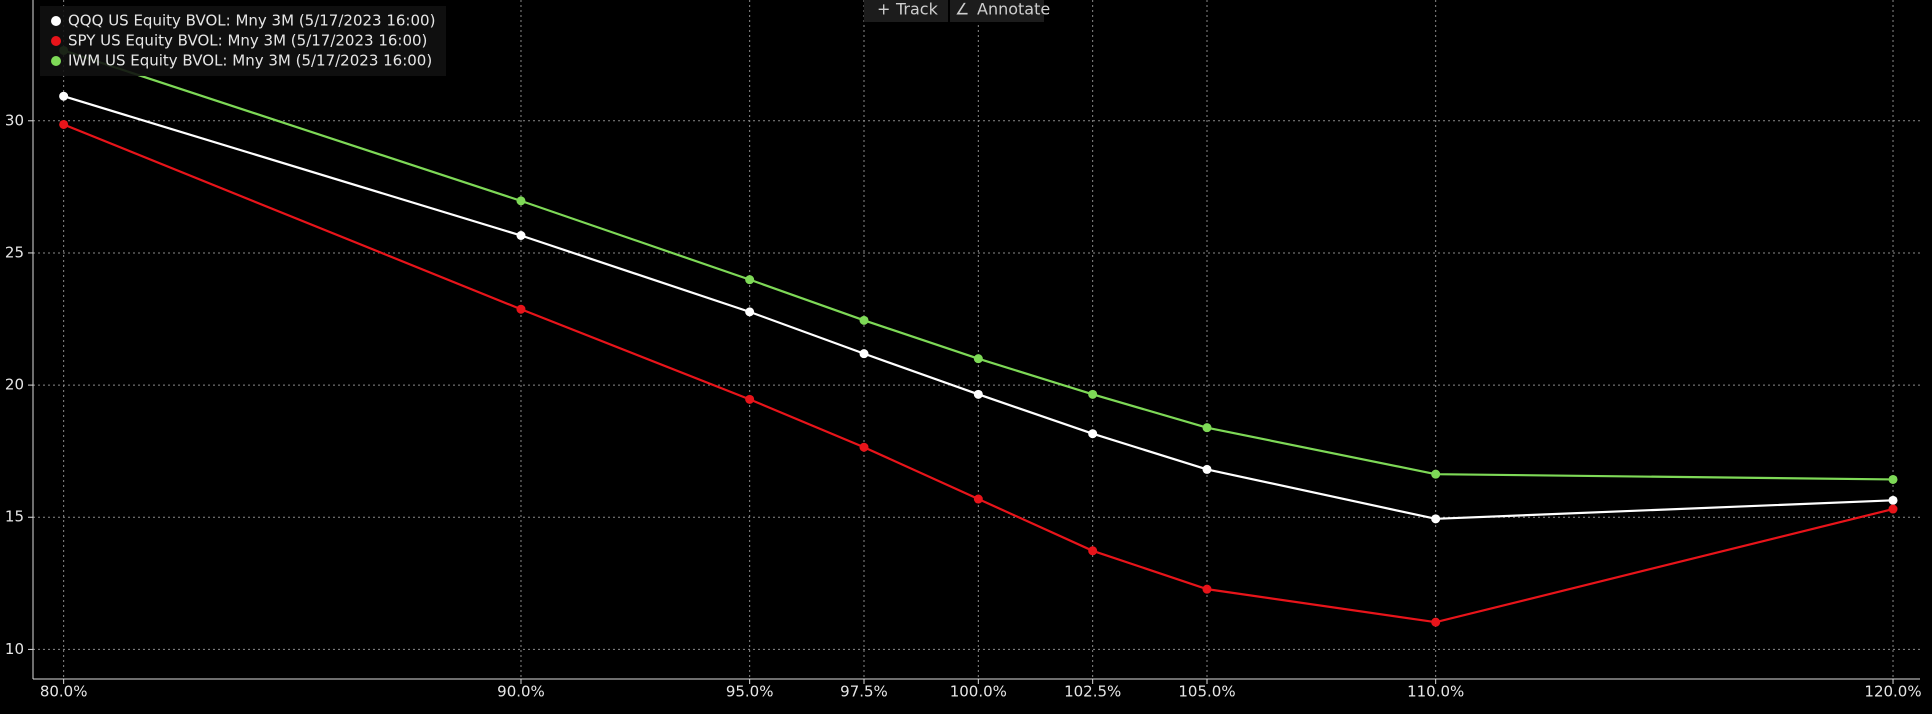 The height and width of the screenshot is (714, 1932). What do you see at coordinates (521, 692) in the screenshot?
I see `x-tick-label: 90.0%` at bounding box center [521, 692].